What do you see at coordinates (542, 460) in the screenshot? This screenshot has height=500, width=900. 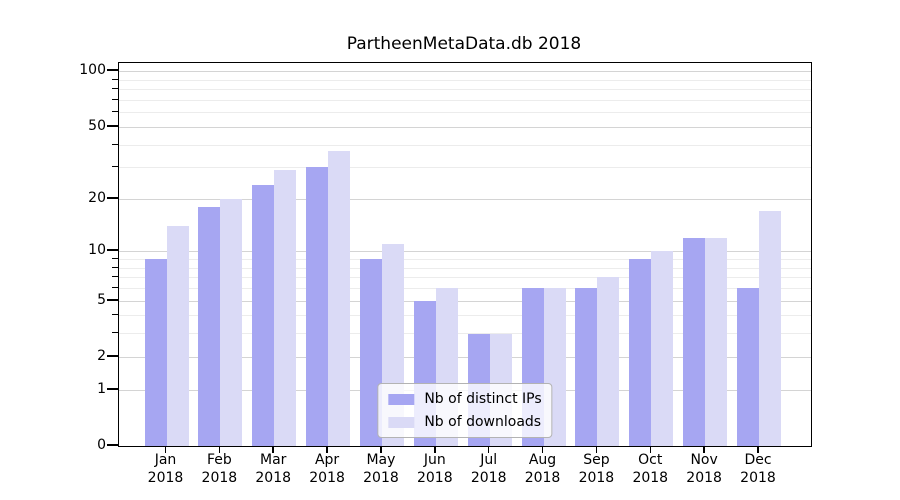 I see `x-tick-month: Aug` at bounding box center [542, 460].